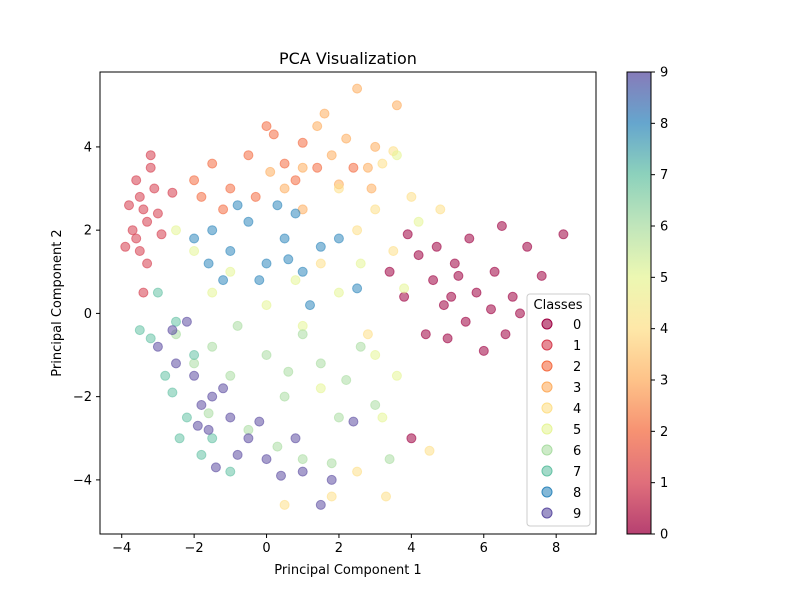  Describe the element at coordinates (577, 472) in the screenshot. I see `legend-label-7: 7` at that location.